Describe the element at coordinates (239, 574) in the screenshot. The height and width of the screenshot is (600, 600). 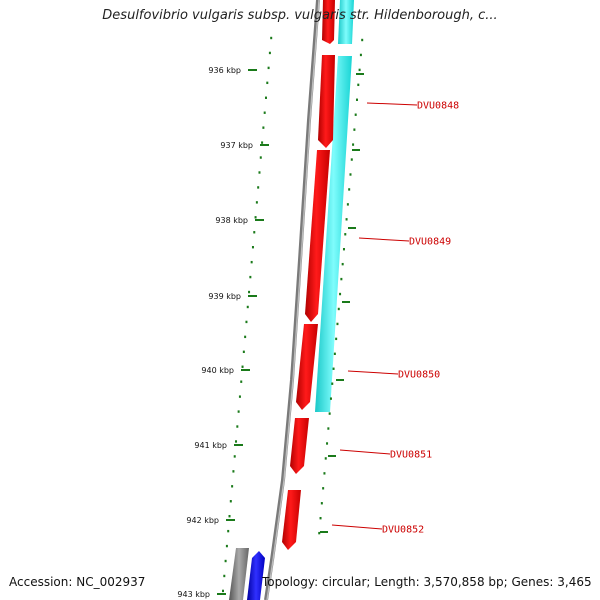
I see `gray-feature` at that location.